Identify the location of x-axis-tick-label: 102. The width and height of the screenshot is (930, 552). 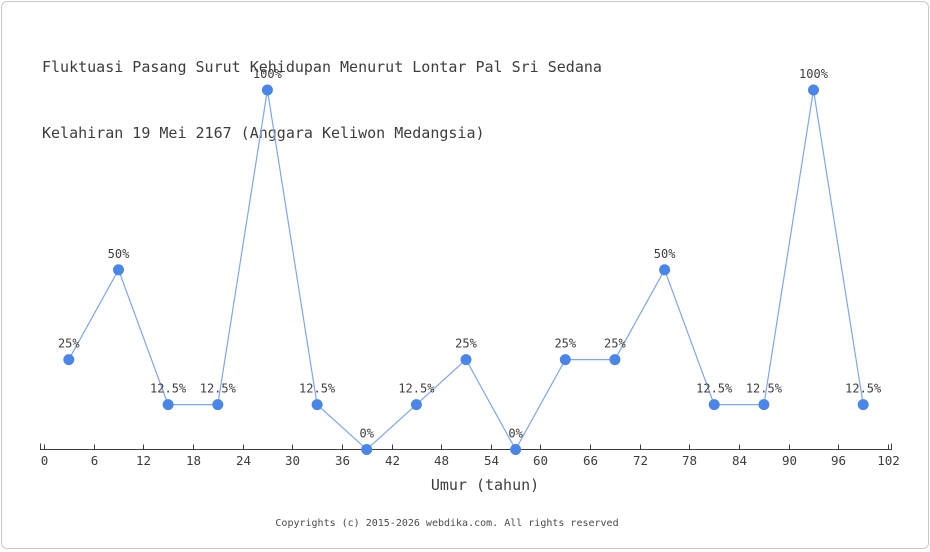
(888, 460).